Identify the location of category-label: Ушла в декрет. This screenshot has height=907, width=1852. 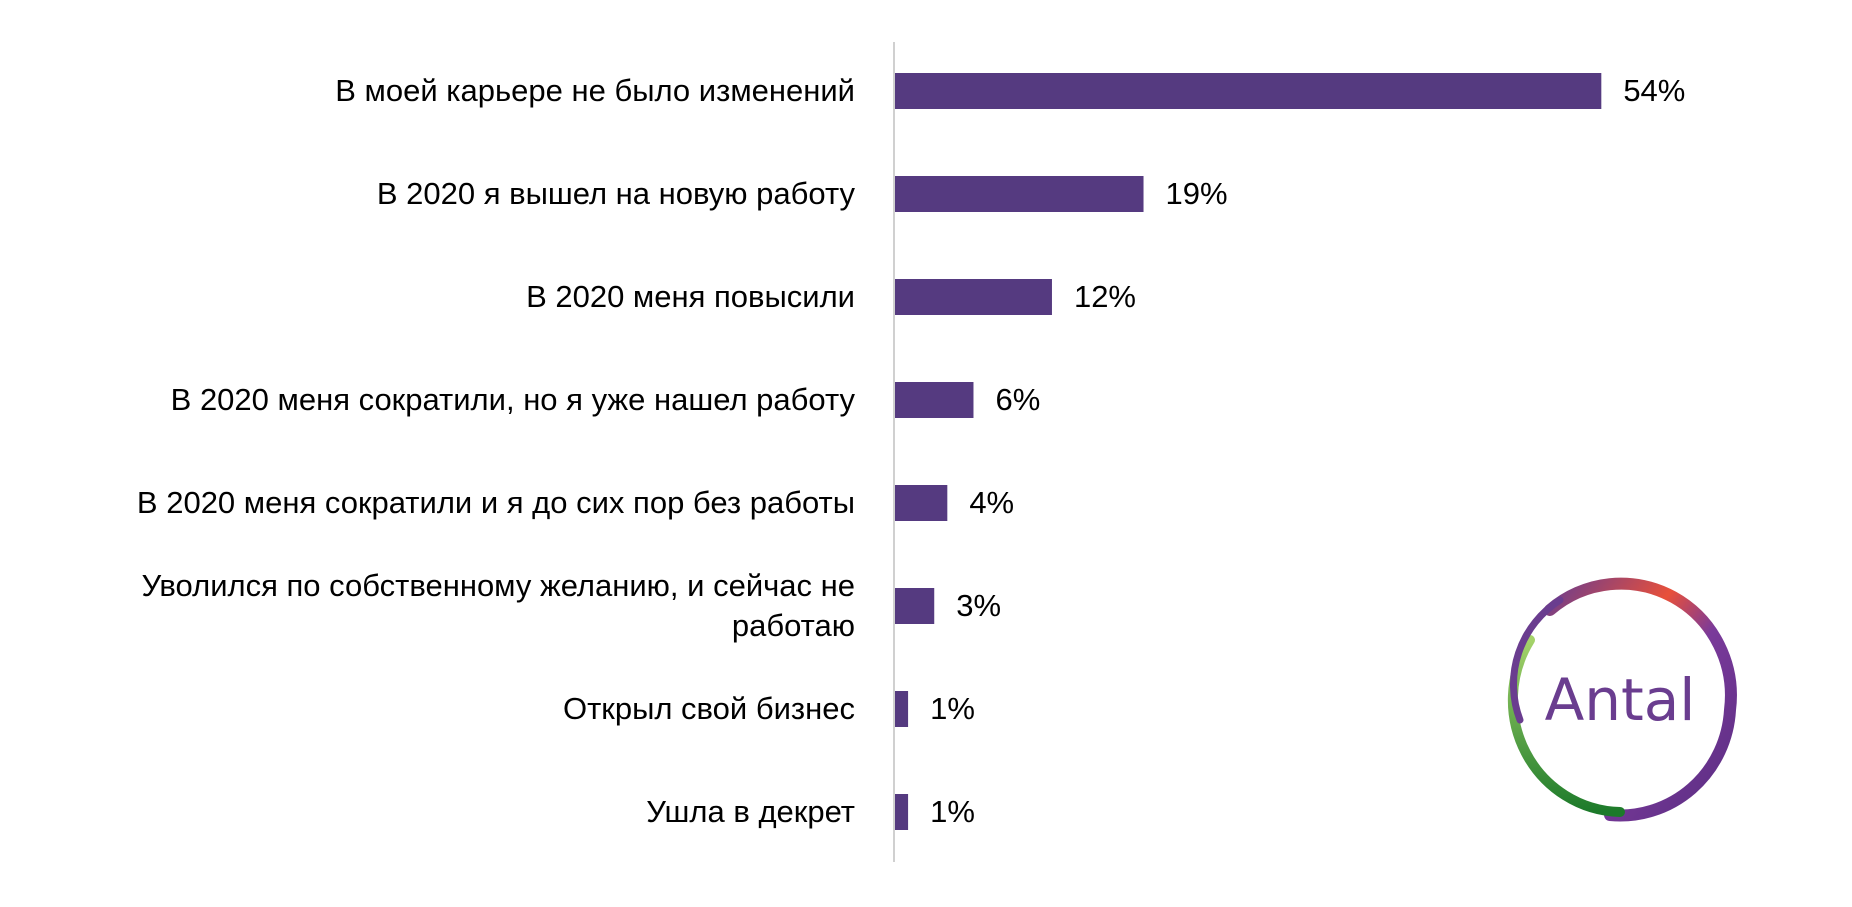
(750, 811).